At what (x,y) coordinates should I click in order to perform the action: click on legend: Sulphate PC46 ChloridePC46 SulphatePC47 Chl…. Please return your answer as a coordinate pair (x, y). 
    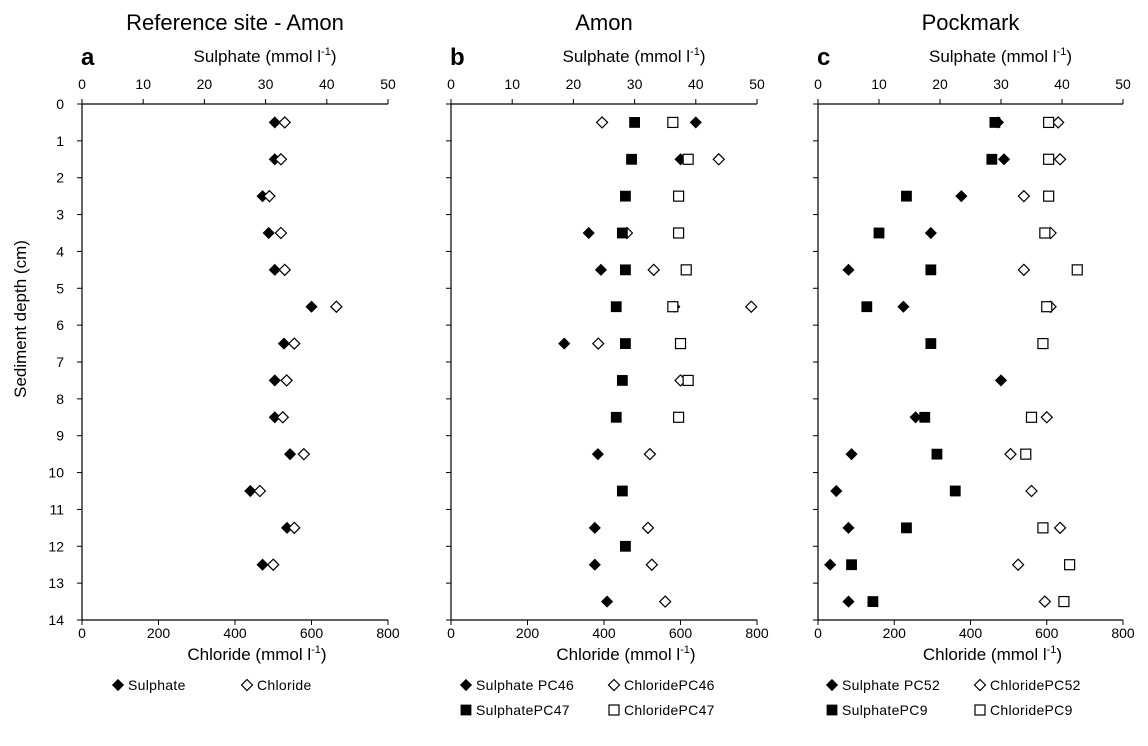
    Looking at the image, I should click on (587, 697).